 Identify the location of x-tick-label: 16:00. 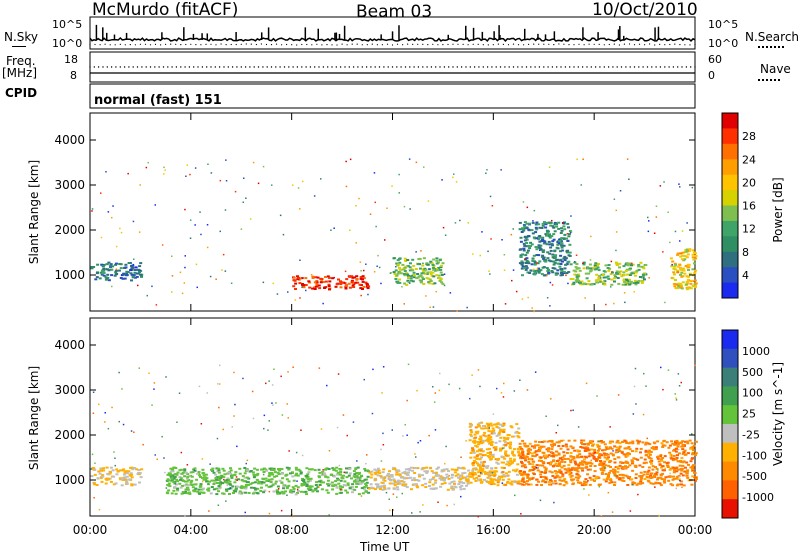
(493, 530).